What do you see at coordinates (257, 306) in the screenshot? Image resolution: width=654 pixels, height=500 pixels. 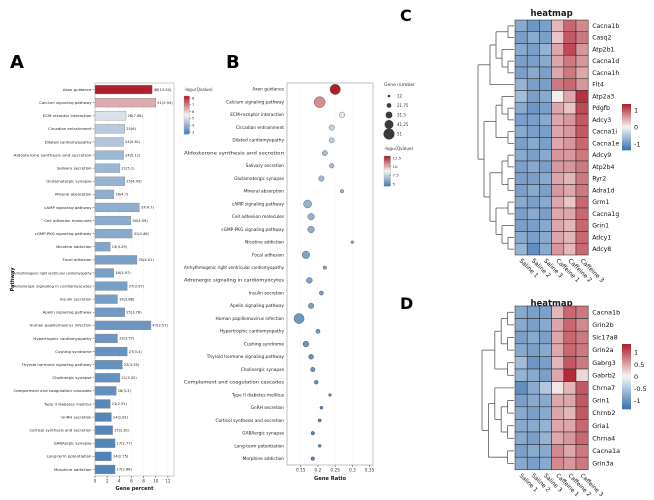 I see `pathway-label: Apelin signaling pathway` at bounding box center [257, 306].